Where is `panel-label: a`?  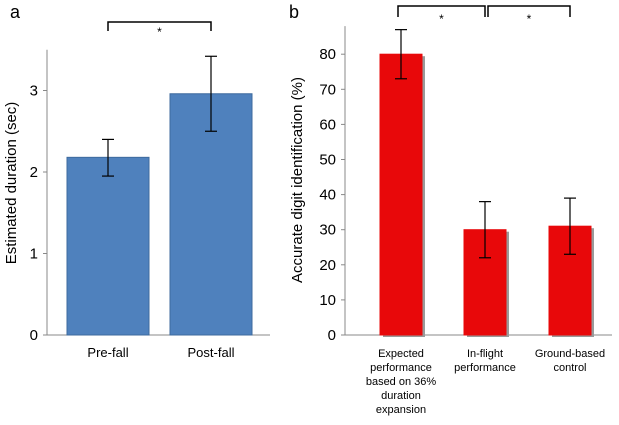
panel-label: a is located at coordinates (15, 12).